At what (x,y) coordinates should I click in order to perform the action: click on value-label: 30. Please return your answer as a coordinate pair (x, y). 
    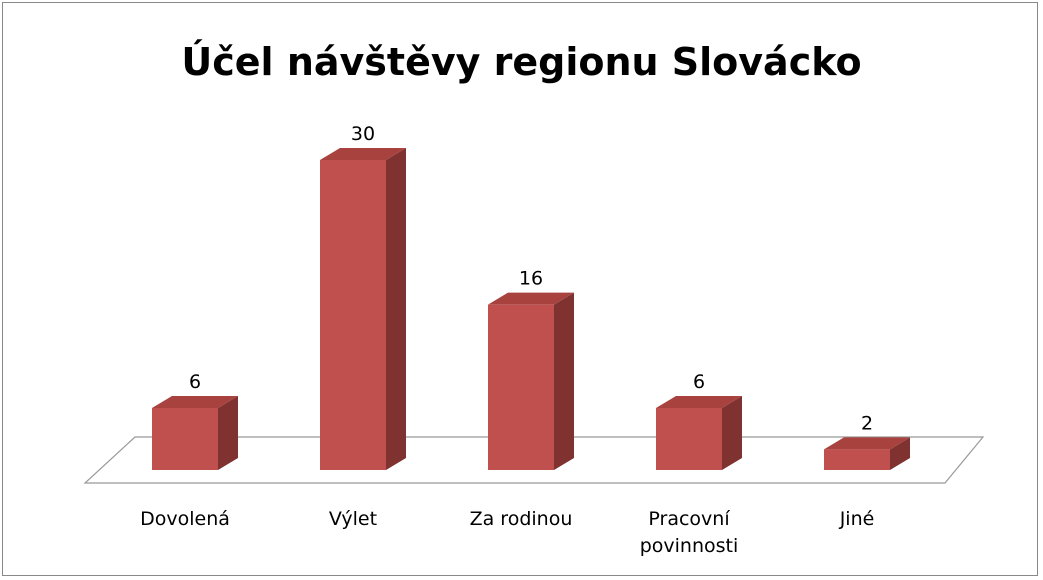
    Looking at the image, I should click on (363, 134).